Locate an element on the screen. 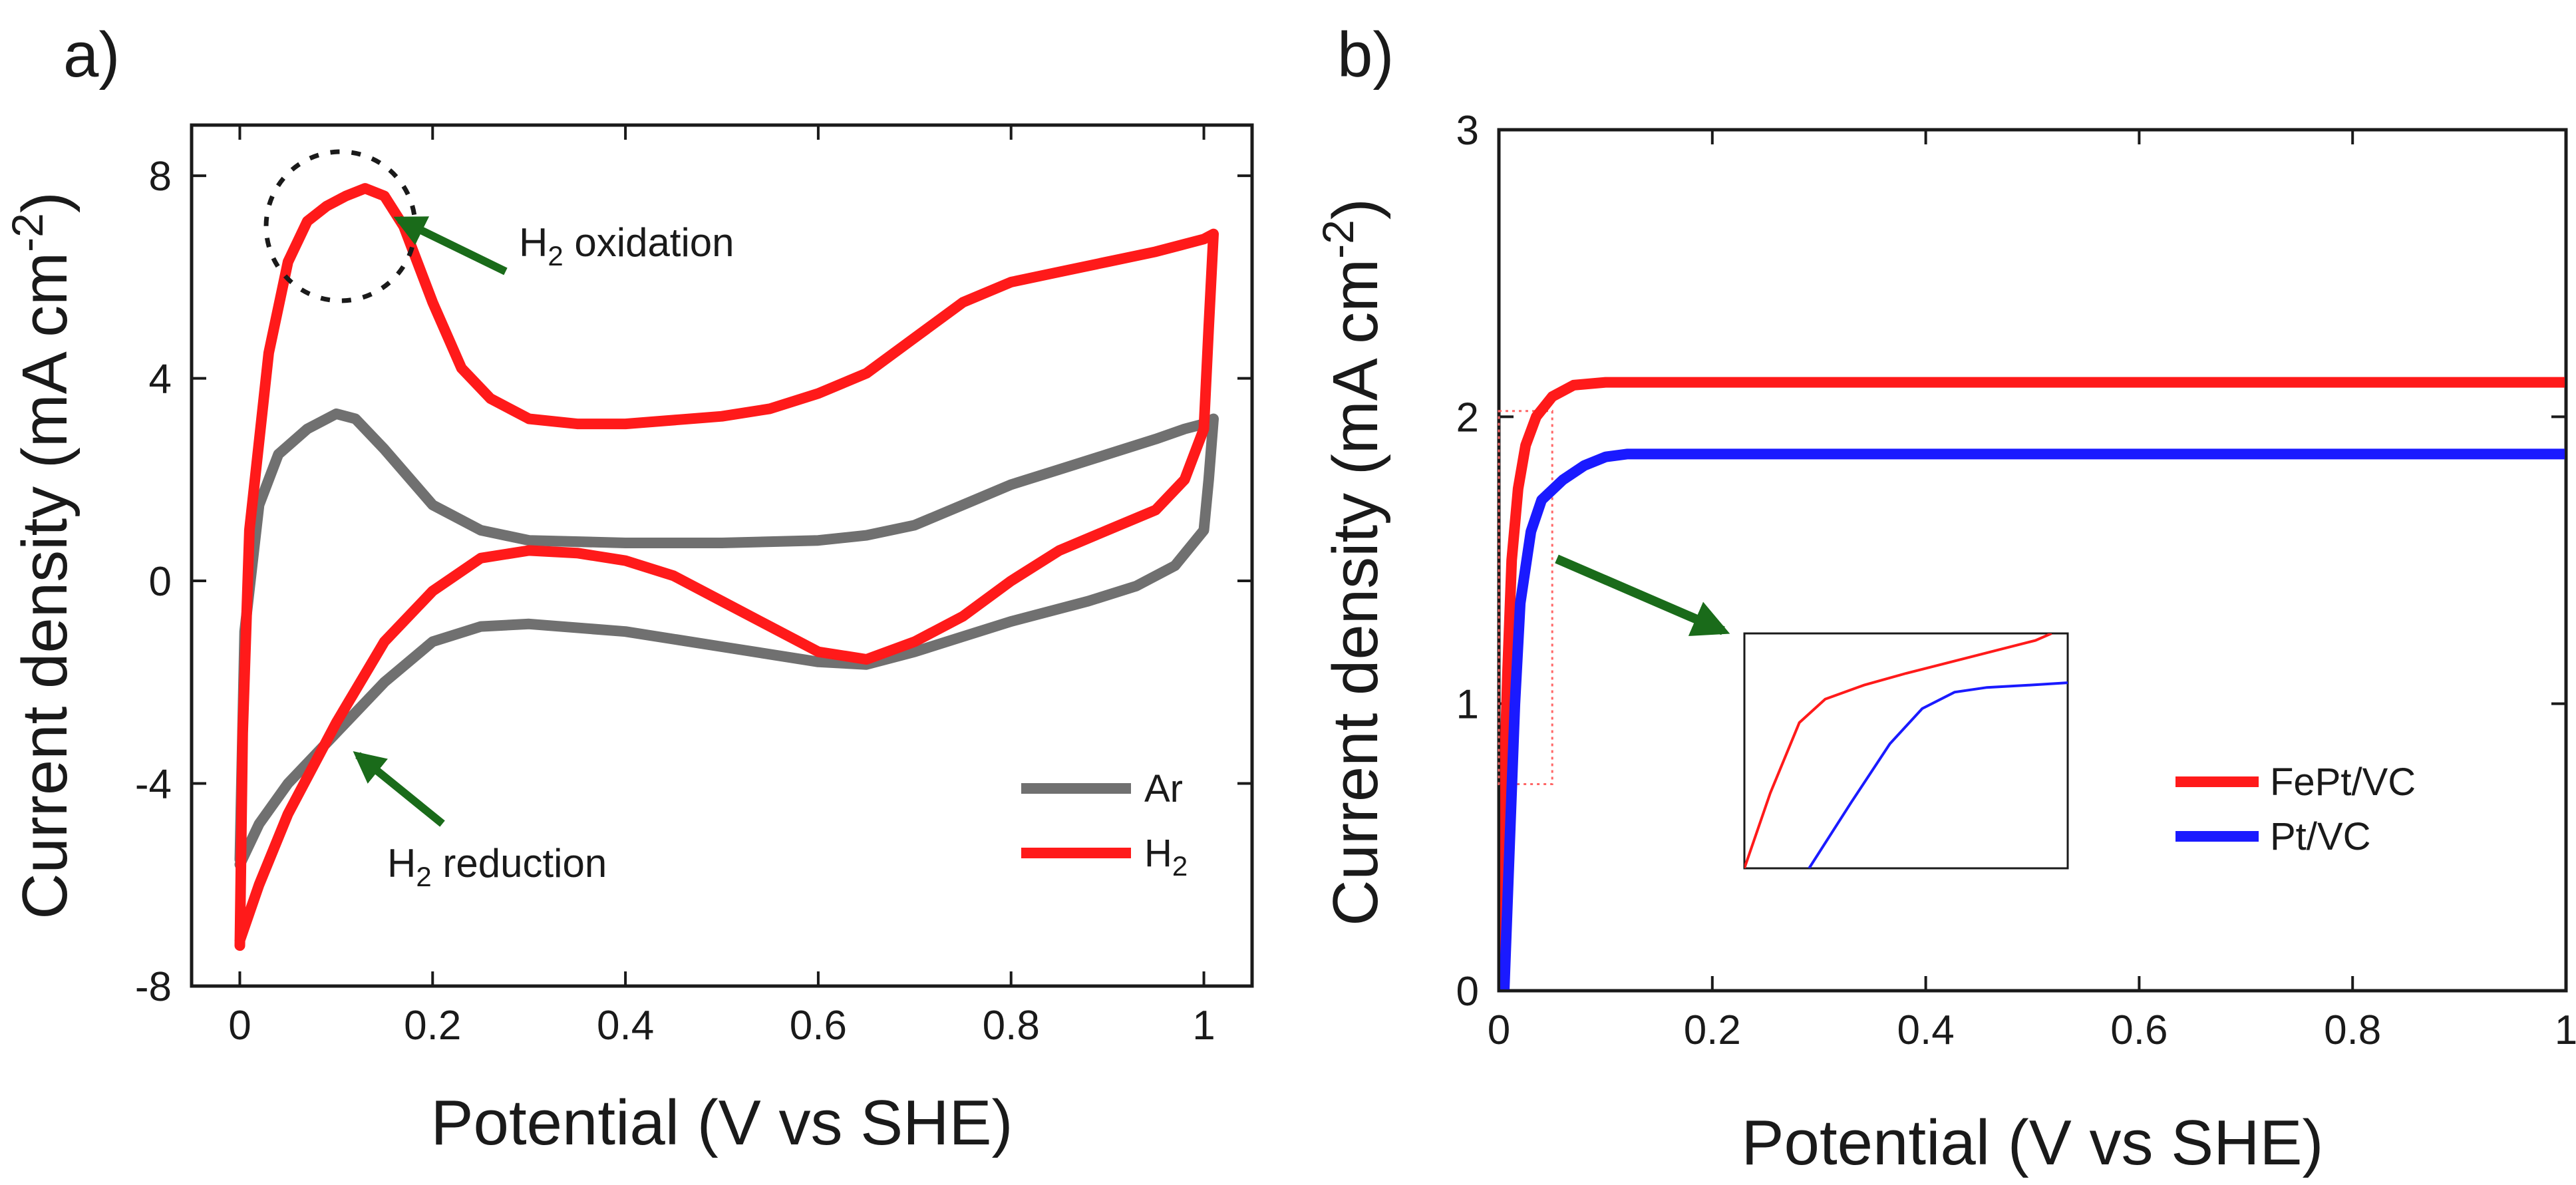 The height and width of the screenshot is (1185, 2576). zoom-arrow-icon is located at coordinates (1642, 595).